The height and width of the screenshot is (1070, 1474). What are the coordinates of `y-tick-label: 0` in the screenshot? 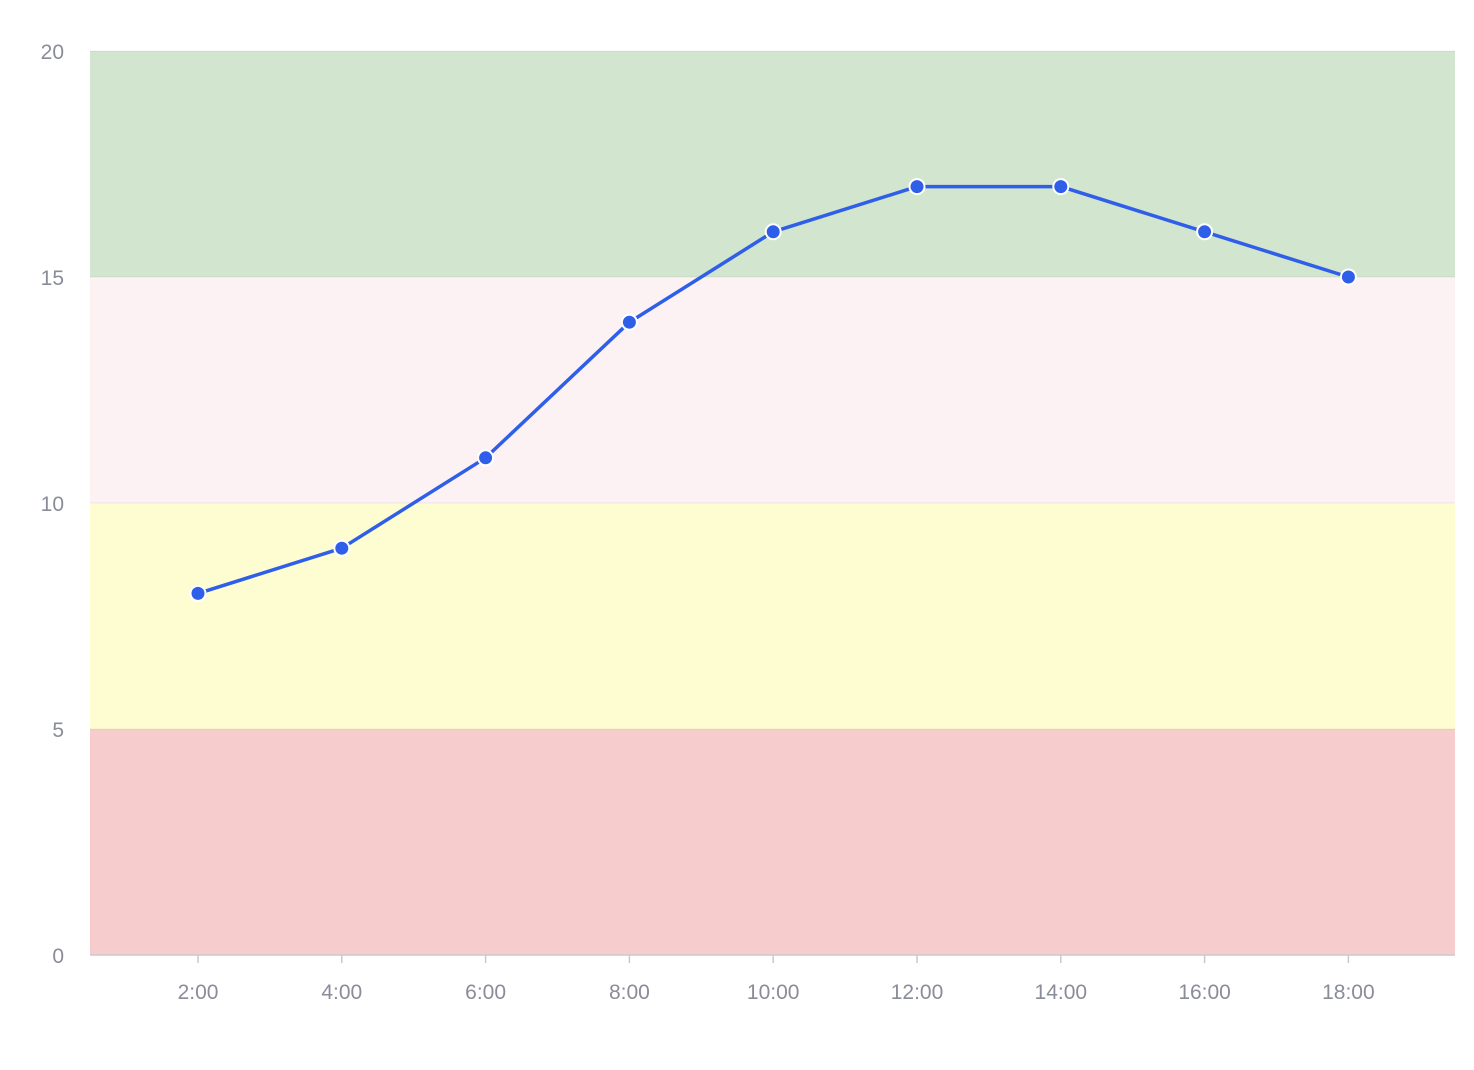 It's located at (58, 956).